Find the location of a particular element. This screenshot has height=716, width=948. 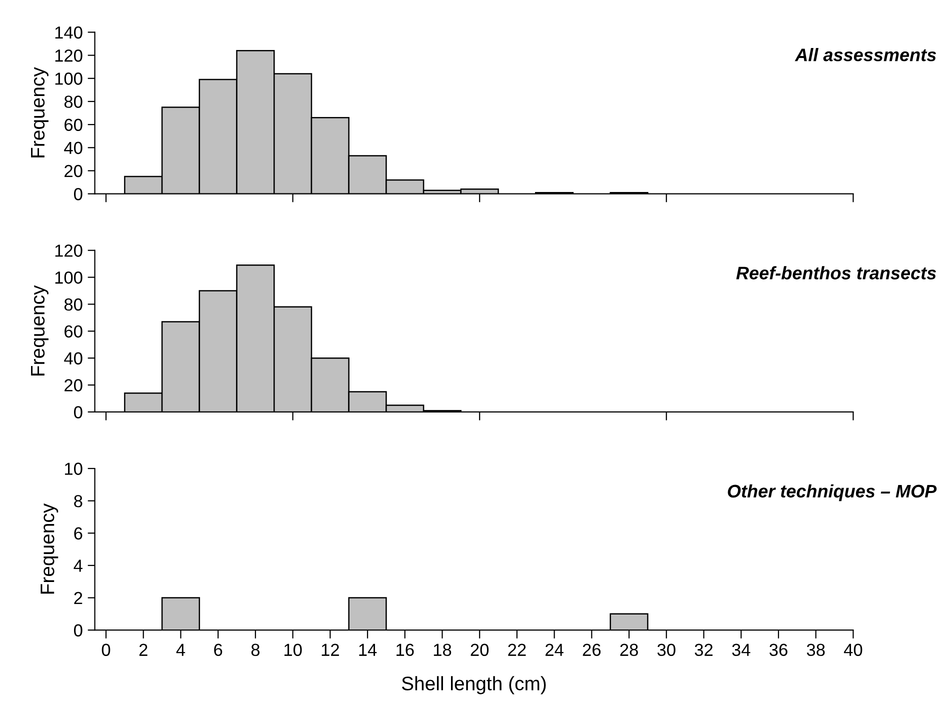

annotation: Reef-benthos transects is located at coordinates (836, 273).